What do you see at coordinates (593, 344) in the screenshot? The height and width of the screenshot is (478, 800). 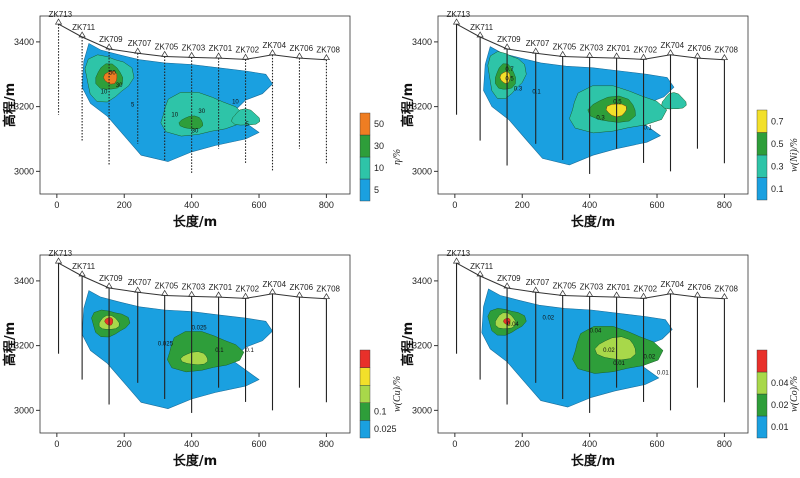 I see `plot-frame` at bounding box center [593, 344].